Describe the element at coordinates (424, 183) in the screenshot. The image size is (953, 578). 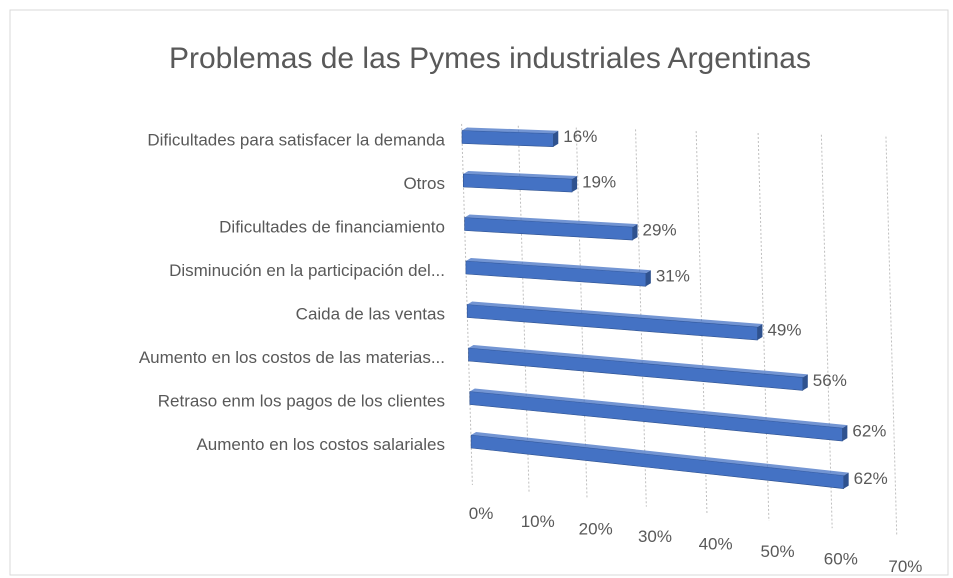
I see `y-tick-label: Otros` at that location.